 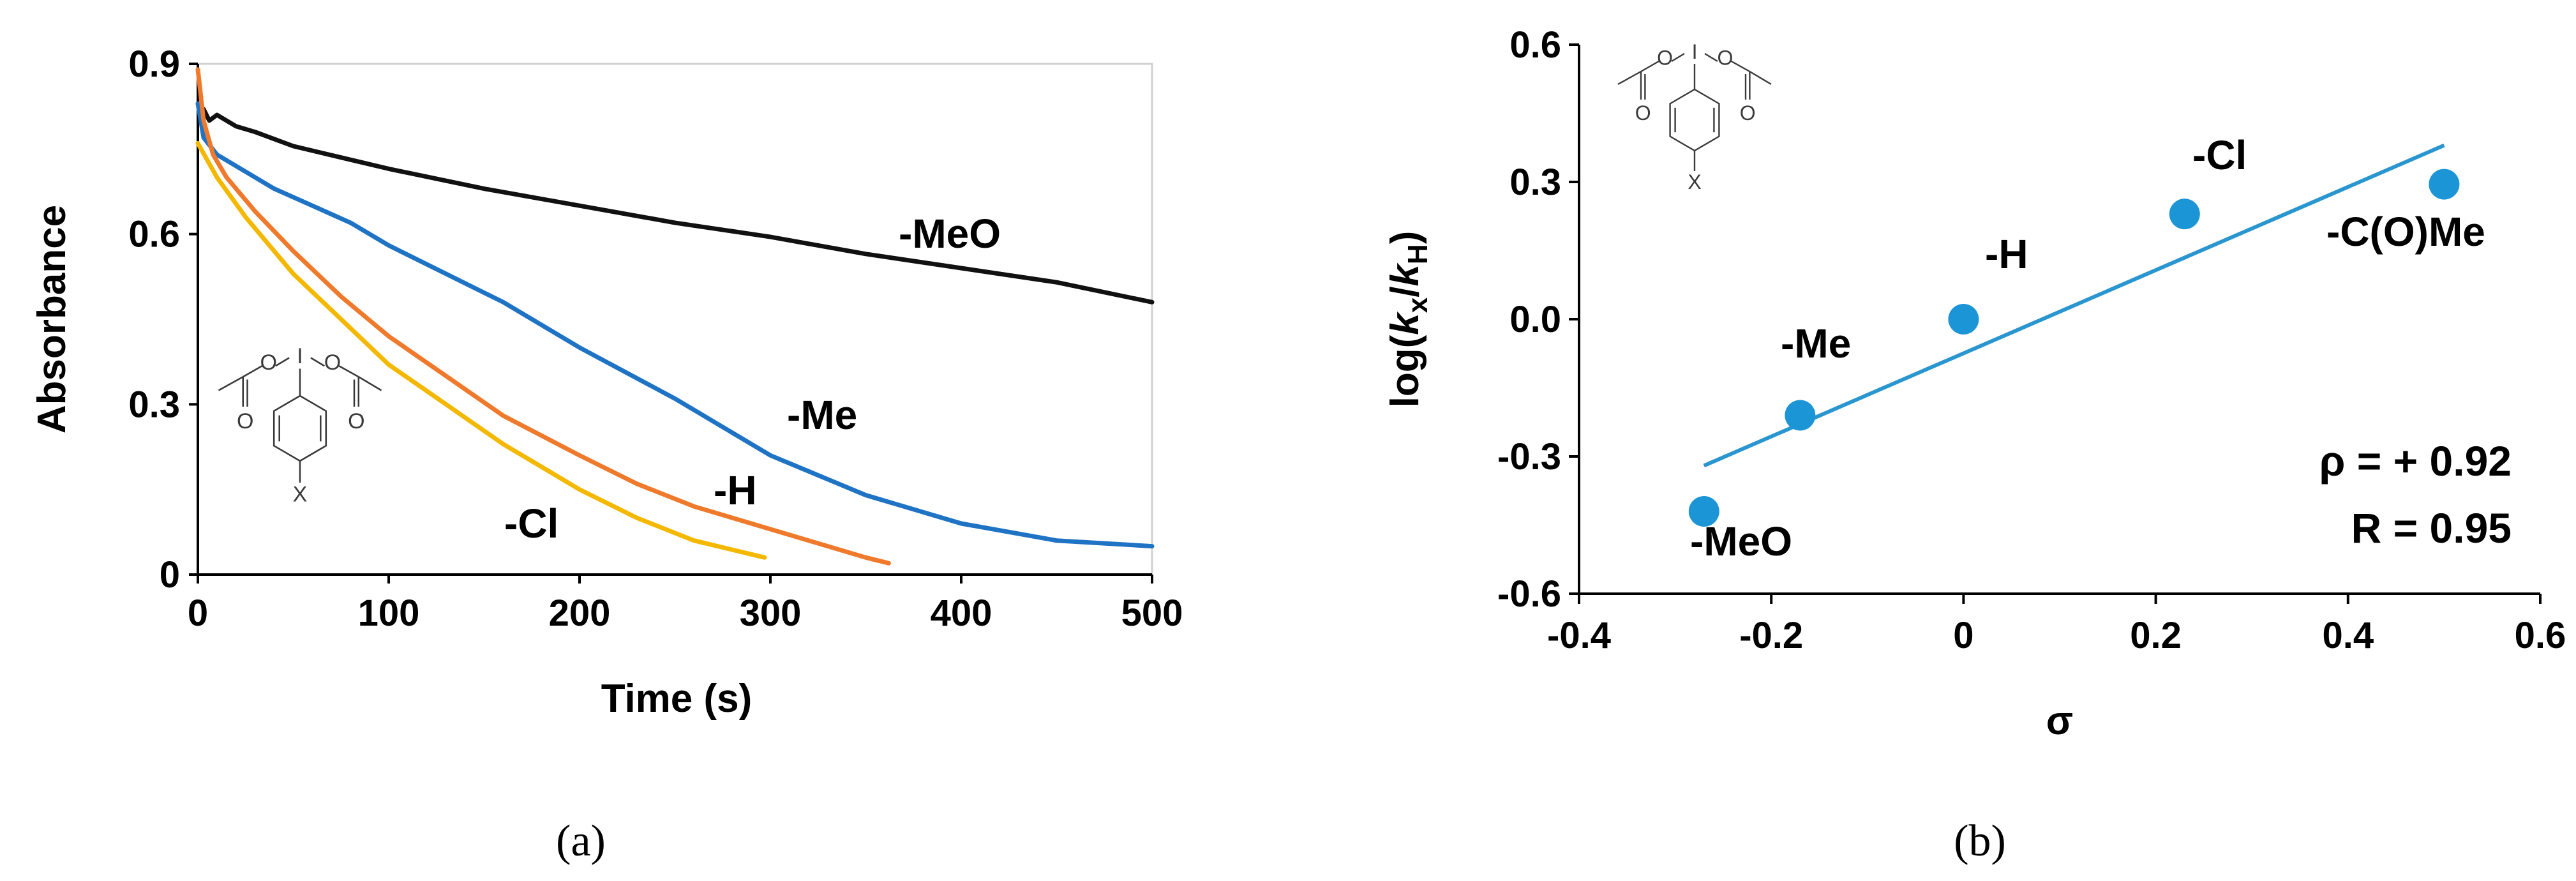 What do you see at coordinates (1152, 613) in the screenshot?
I see `panel-a-x-tick-label: 500` at bounding box center [1152, 613].